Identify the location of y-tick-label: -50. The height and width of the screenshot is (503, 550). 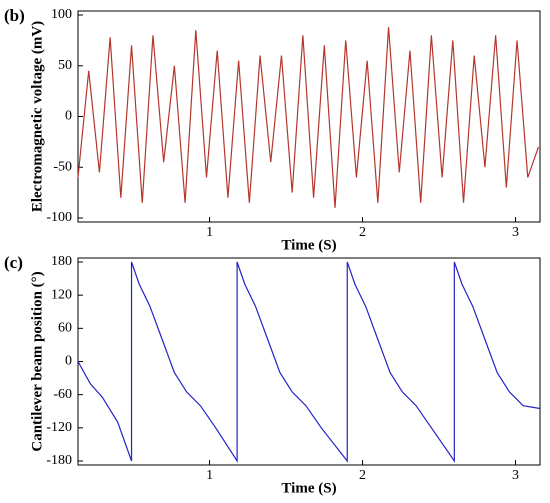
(62, 166).